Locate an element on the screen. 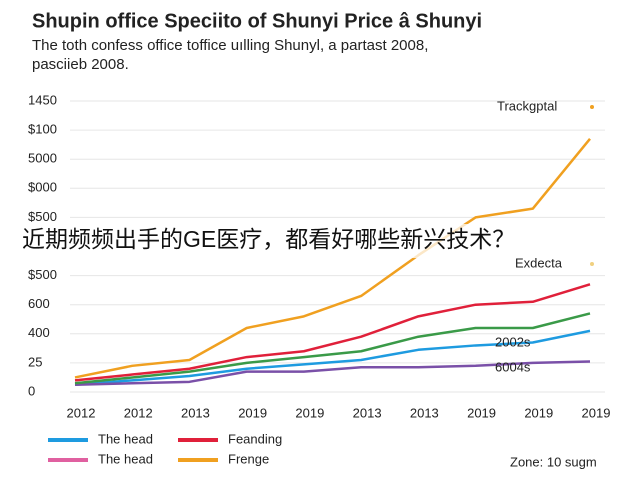  y-tick-label: 0 is located at coordinates (31, 390).